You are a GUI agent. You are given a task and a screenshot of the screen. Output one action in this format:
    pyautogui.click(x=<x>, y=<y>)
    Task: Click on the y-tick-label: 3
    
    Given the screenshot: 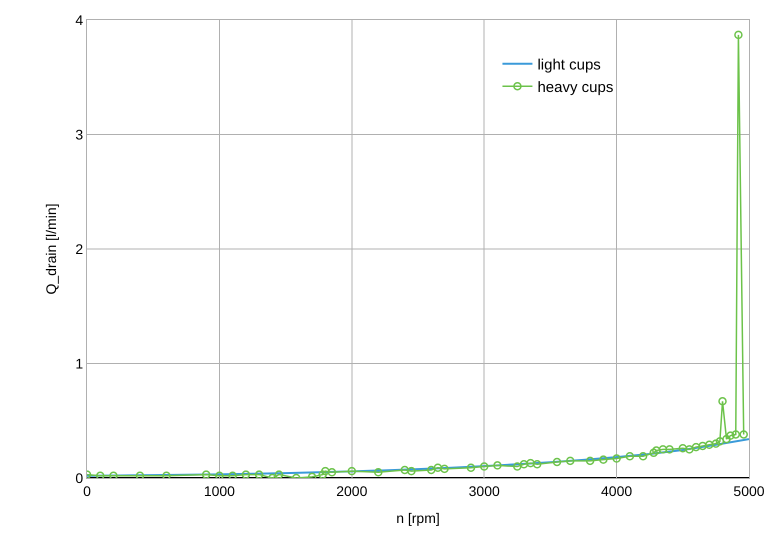 What is the action you would take?
    pyautogui.click(x=79, y=134)
    